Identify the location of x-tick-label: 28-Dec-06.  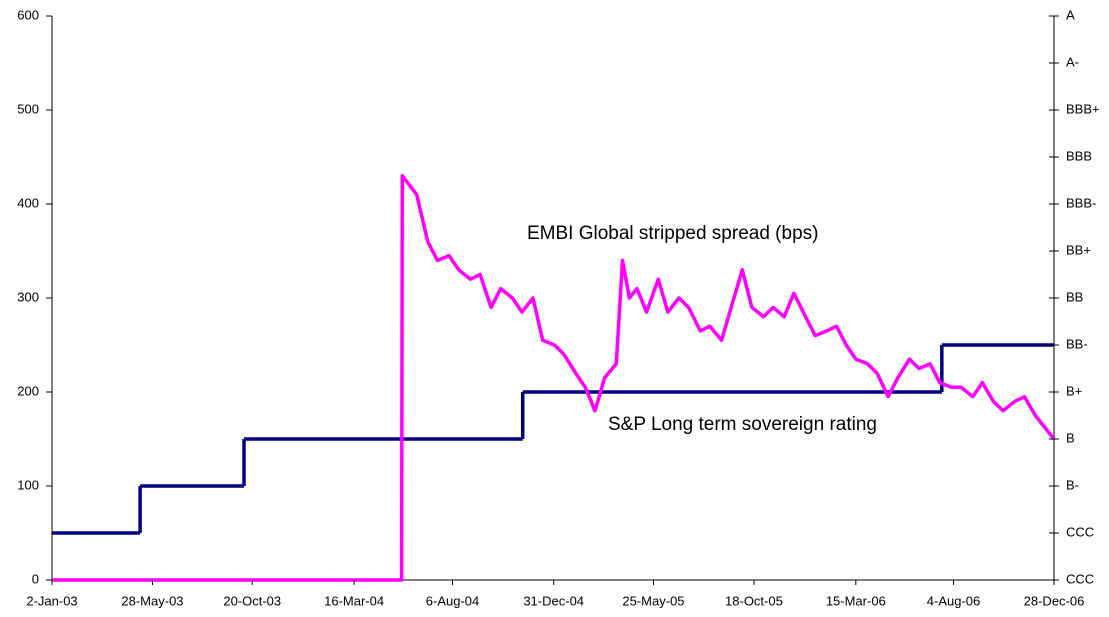
(1054, 600).